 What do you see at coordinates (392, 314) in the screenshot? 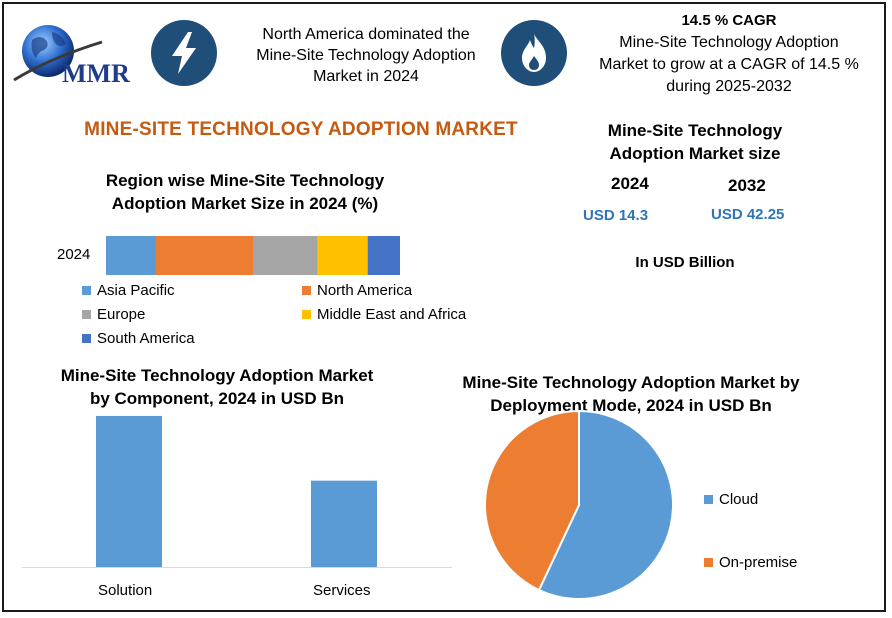
I see `legend-label: Middle East and Africa` at bounding box center [392, 314].